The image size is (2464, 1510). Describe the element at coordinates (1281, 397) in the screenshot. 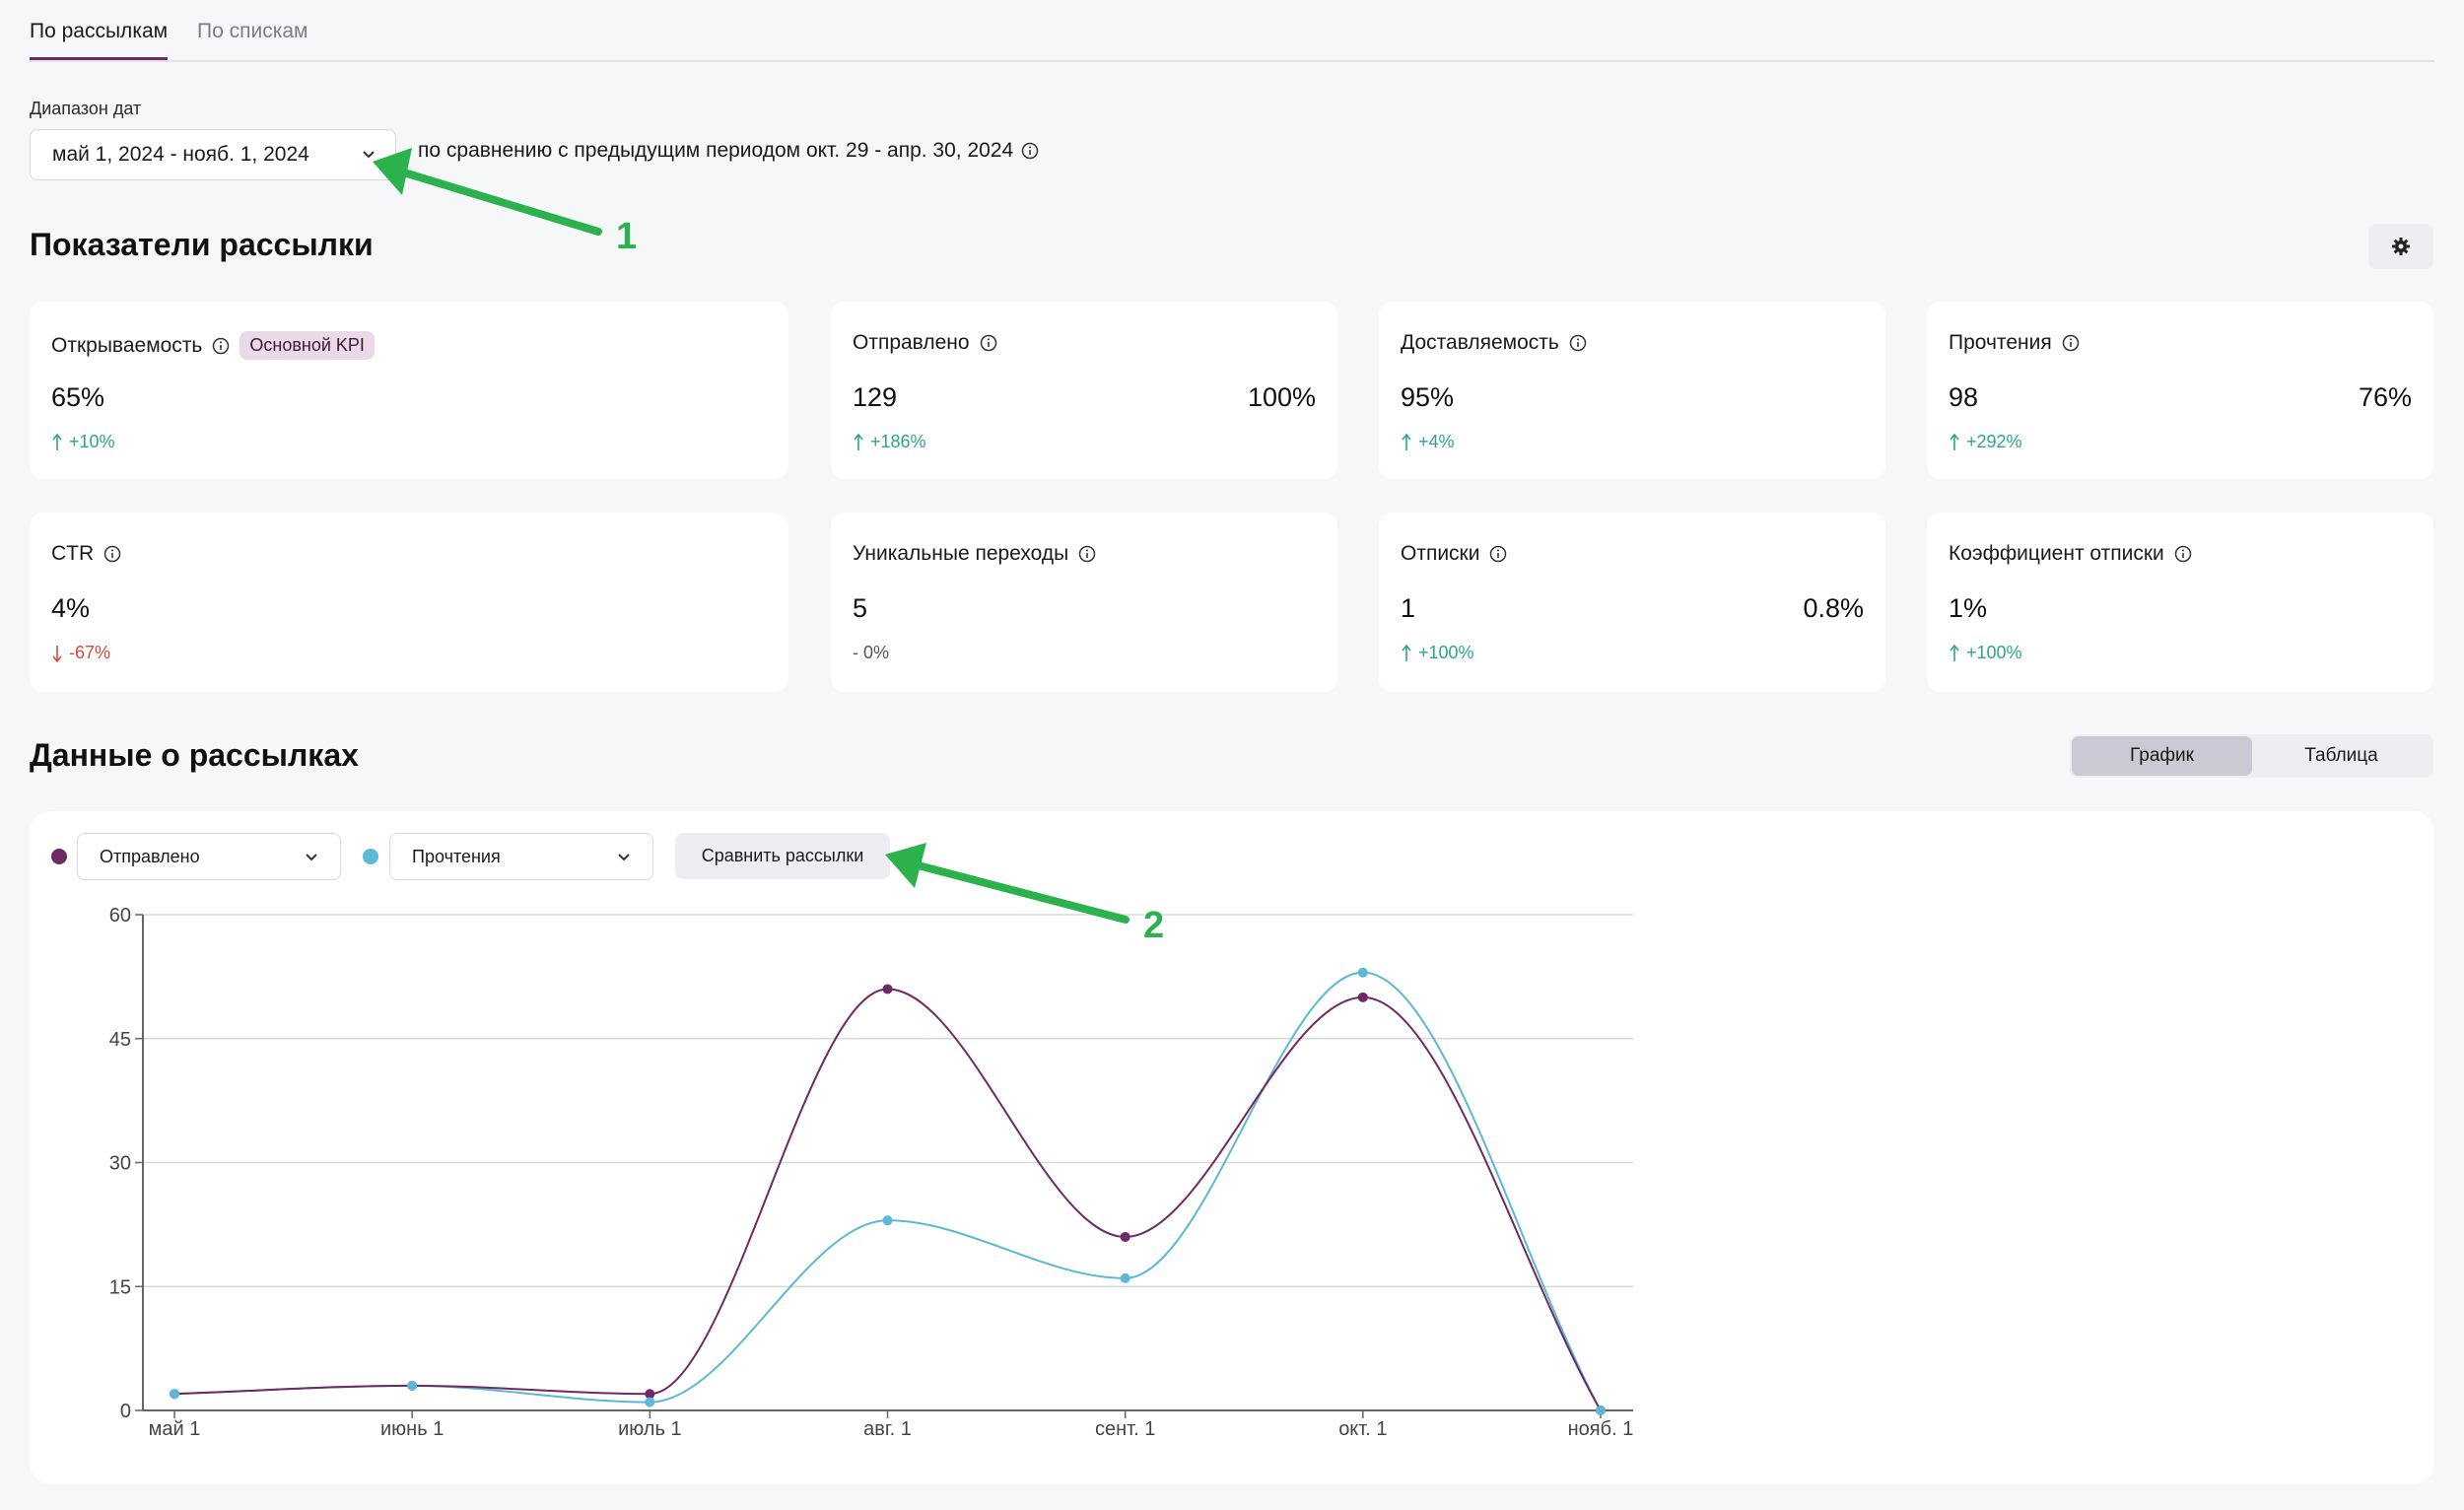

I see `metric-percent: 100%` at that location.